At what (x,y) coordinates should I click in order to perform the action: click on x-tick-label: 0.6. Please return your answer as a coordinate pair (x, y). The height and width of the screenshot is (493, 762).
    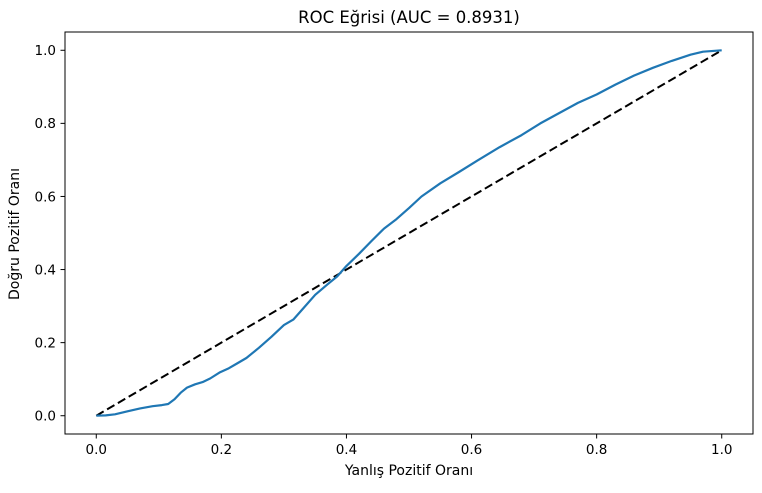
    Looking at the image, I should click on (471, 450).